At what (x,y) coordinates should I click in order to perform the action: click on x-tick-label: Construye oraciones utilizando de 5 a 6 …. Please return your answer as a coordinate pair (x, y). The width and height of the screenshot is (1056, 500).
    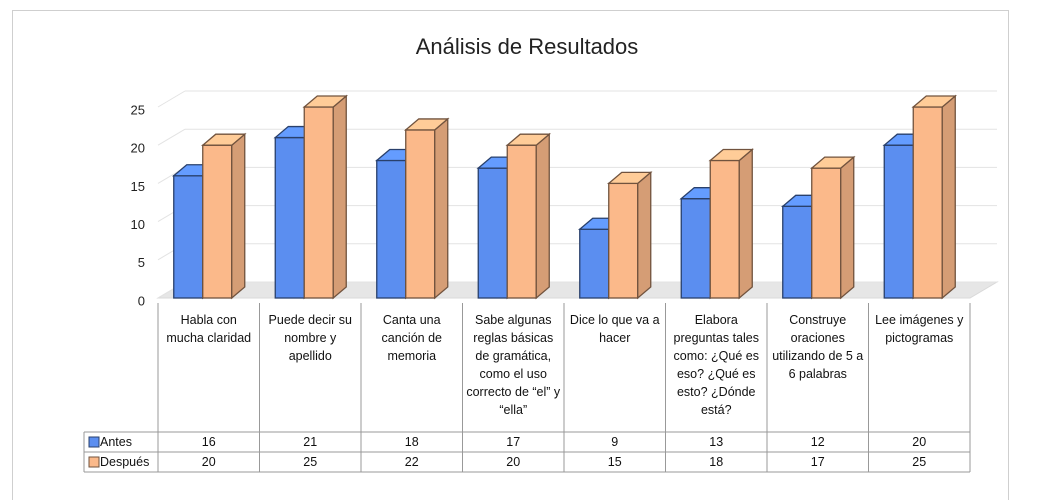
    Looking at the image, I should click on (818, 347).